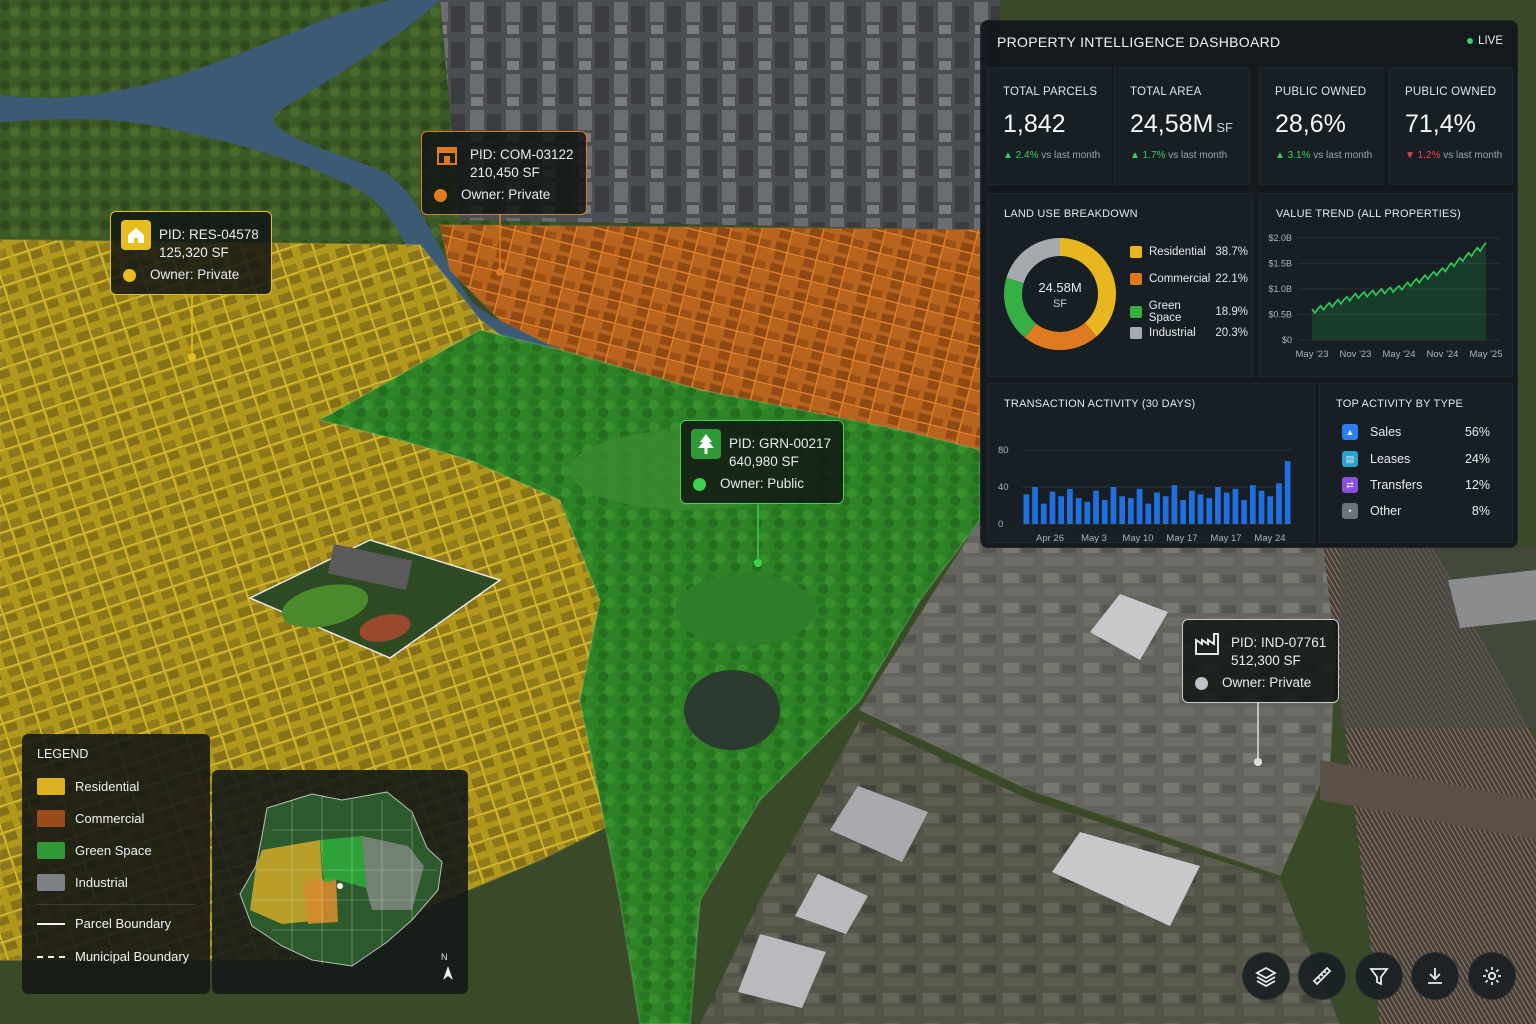 This screenshot has height=1024, width=1536. I want to click on transaction-title: TRANSACTION ACTIVITY (30 DAYS), so click(1100, 404).